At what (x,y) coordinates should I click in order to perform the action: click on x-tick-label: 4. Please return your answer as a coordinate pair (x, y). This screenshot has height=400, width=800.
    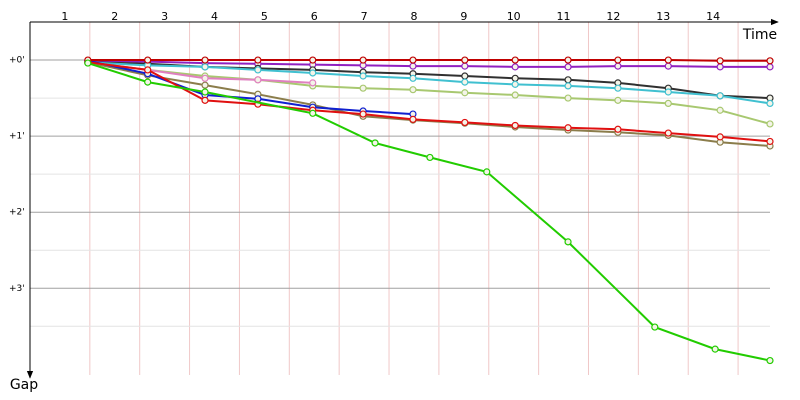
    Looking at the image, I should click on (214, 16).